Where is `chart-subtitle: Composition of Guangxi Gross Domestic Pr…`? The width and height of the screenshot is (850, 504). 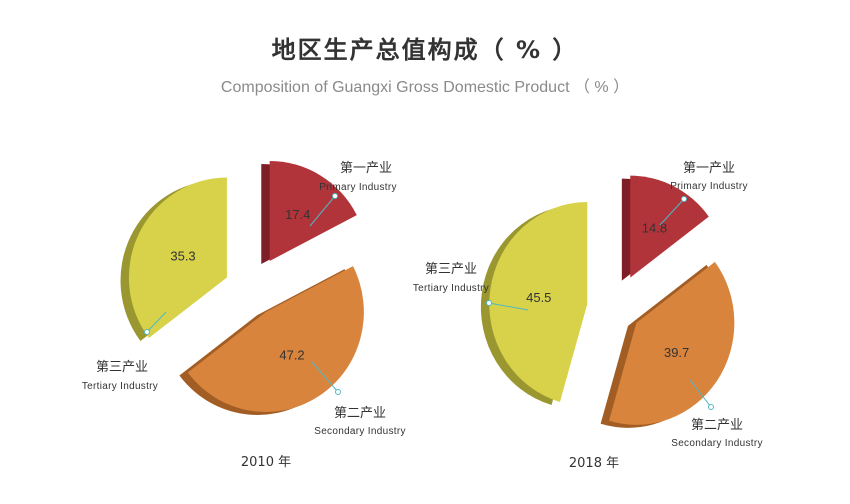
chart-subtitle: Composition of Guangxi Gross Domestic Pr… is located at coordinates (425, 87).